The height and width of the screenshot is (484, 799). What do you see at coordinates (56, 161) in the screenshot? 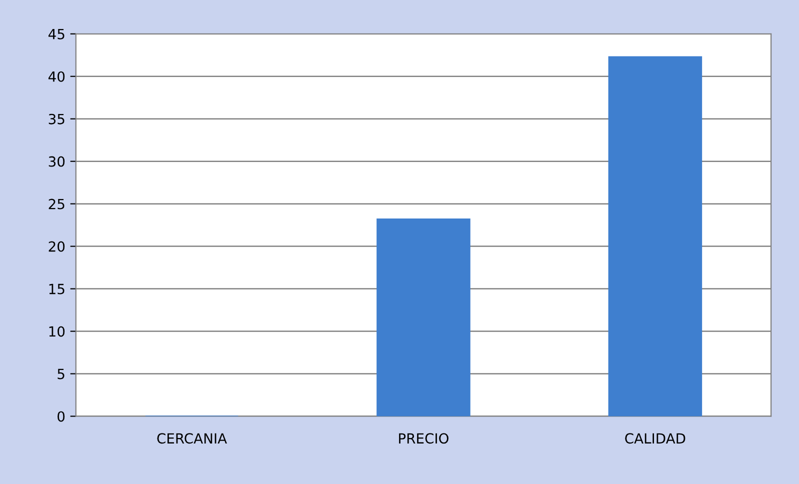
I see `y-tick-label: 30` at bounding box center [56, 161].